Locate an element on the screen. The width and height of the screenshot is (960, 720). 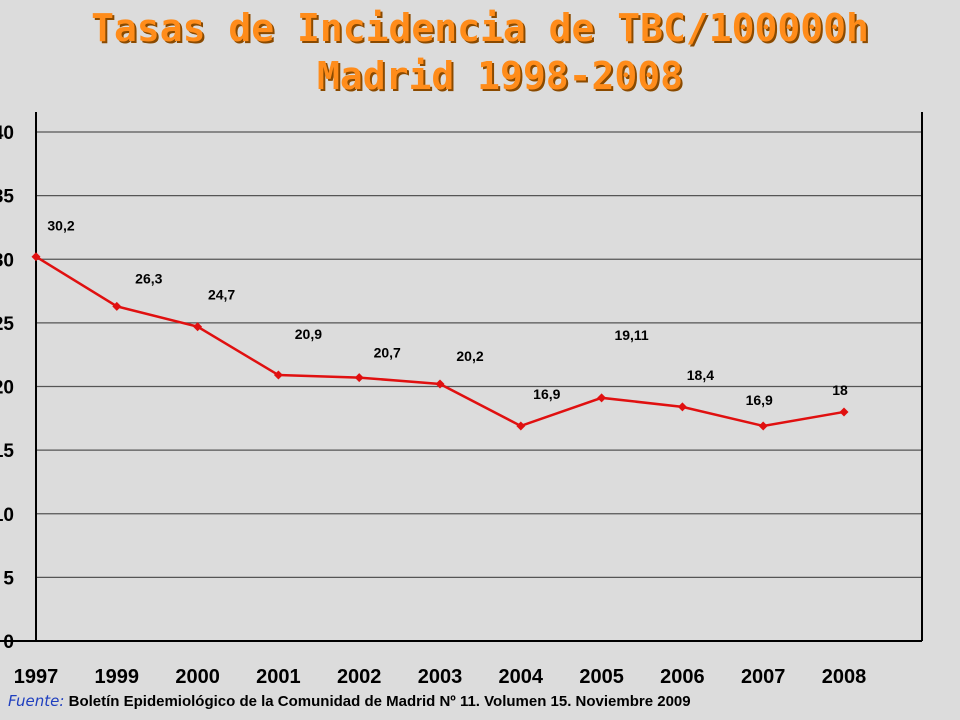
y-tick-label: 40 is located at coordinates (7, 133).